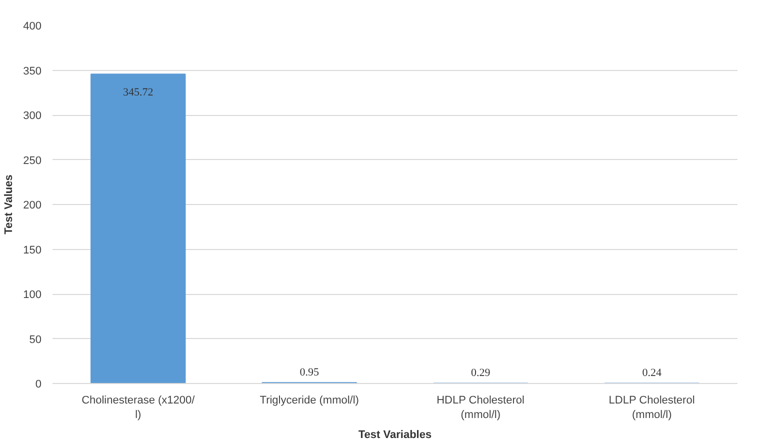 This screenshot has height=443, width=767. What do you see at coordinates (32, 295) in the screenshot?
I see `y-tick-label: 100` at bounding box center [32, 295].